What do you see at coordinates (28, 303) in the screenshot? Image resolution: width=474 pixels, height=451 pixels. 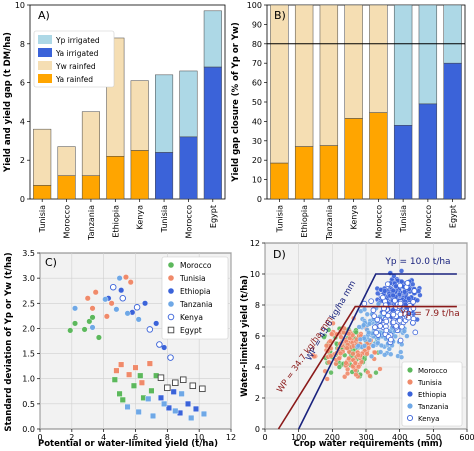 I see `y-tick-label: 2.5` at bounding box center [28, 303].